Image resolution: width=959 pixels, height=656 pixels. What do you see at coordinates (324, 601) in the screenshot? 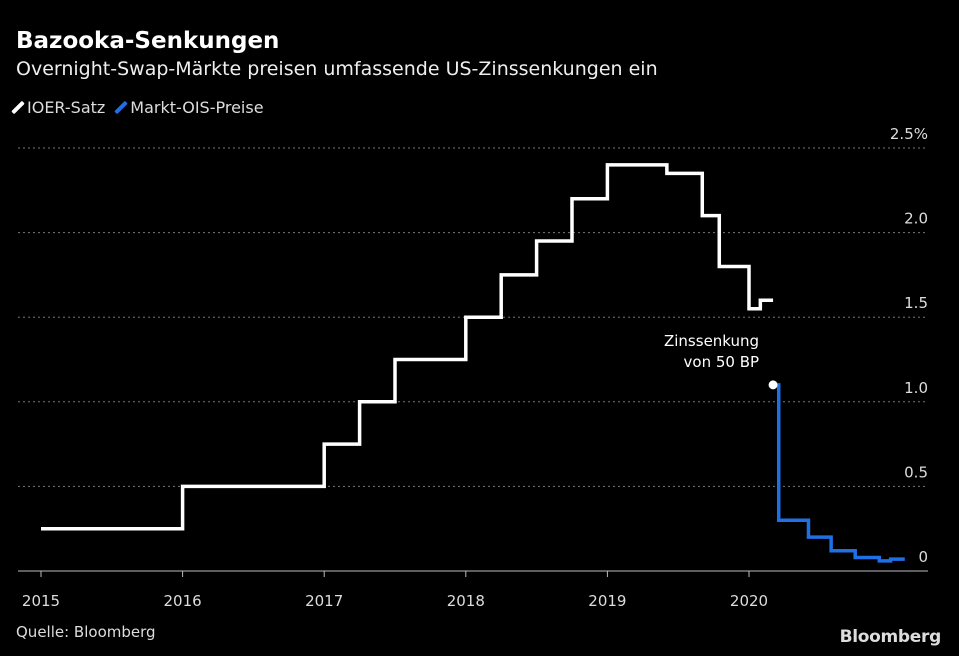
I see `x-tick-label: 2017` at bounding box center [324, 601].